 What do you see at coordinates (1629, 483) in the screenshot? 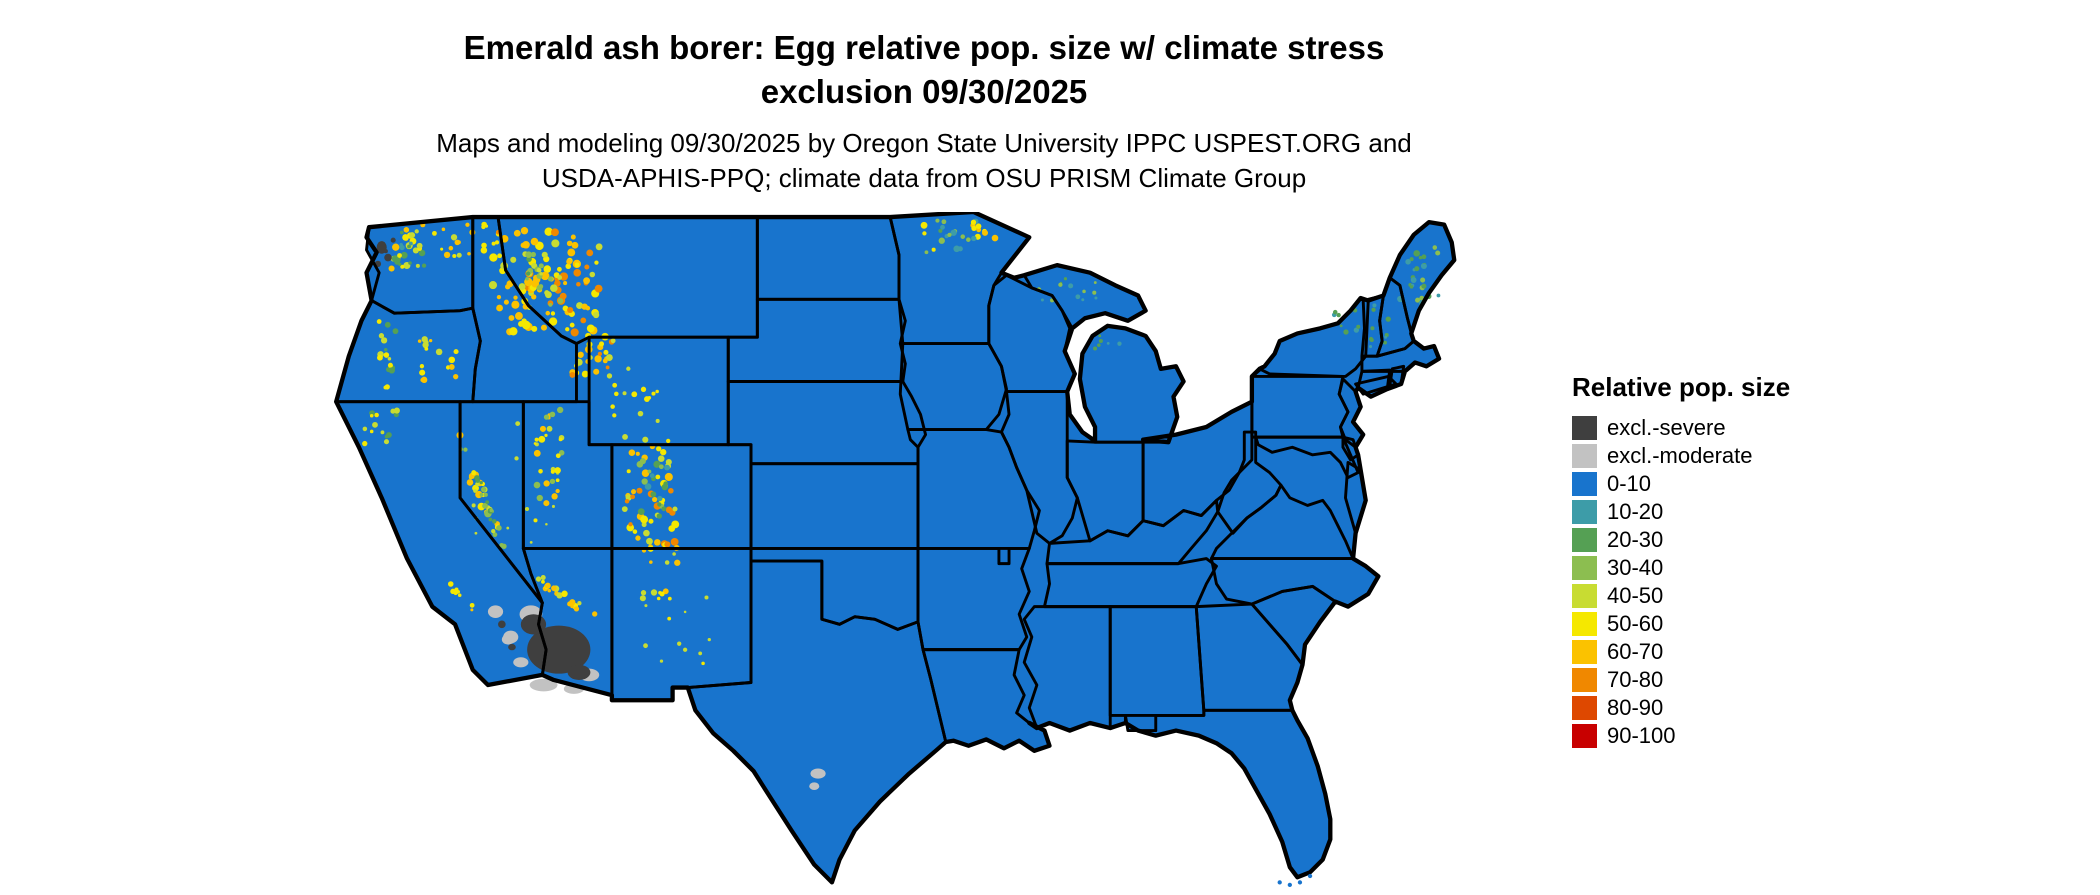
I see `legend-label: 0-10` at bounding box center [1629, 483].